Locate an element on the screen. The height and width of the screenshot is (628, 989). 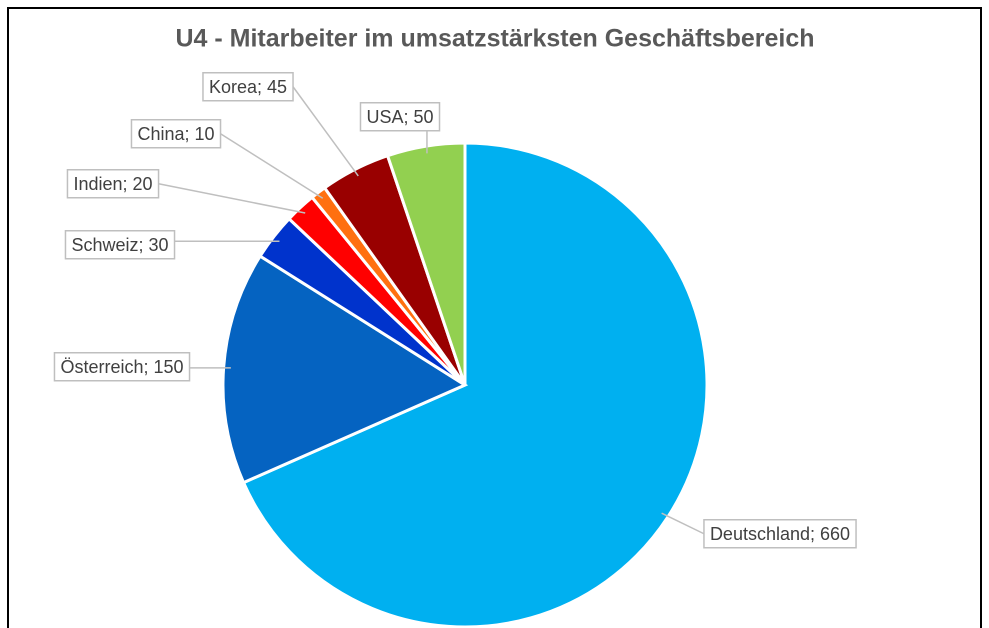
data-label: Schweiz; 30 is located at coordinates (119, 245).